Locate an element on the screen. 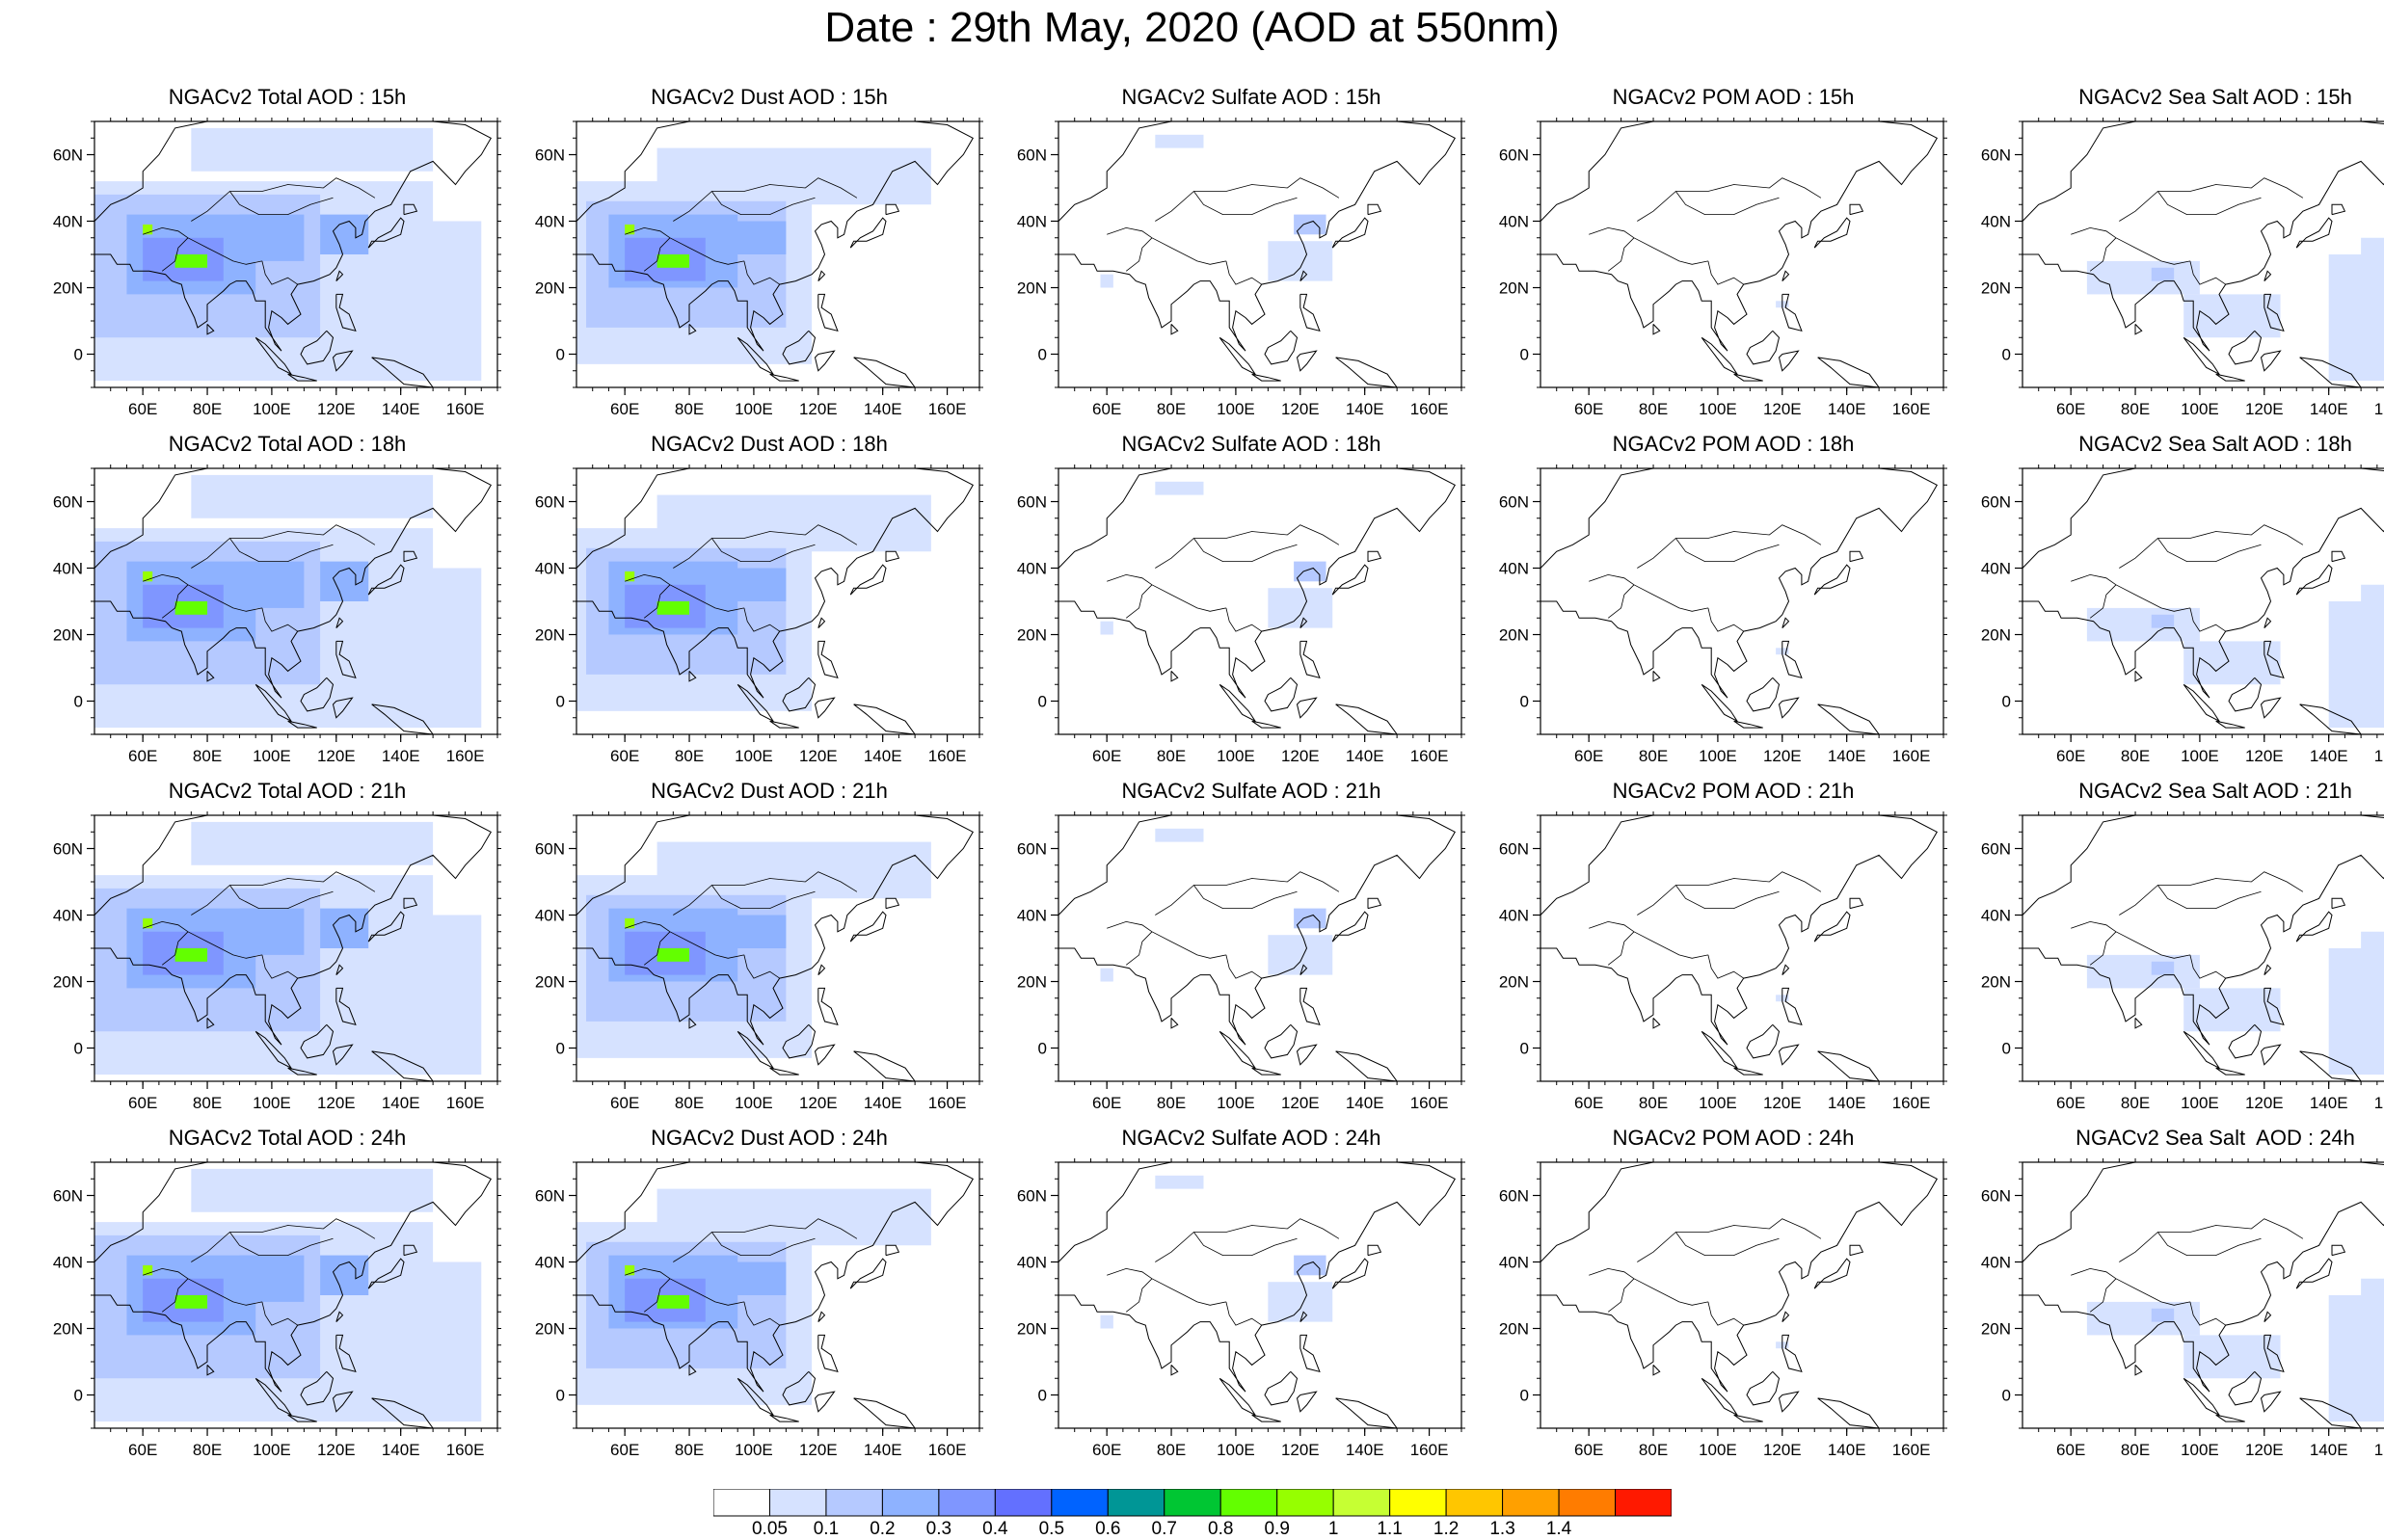 The width and height of the screenshot is (2384, 1540). panel-title: NGACv2 Total AOD : 18h is located at coordinates (287, 444).